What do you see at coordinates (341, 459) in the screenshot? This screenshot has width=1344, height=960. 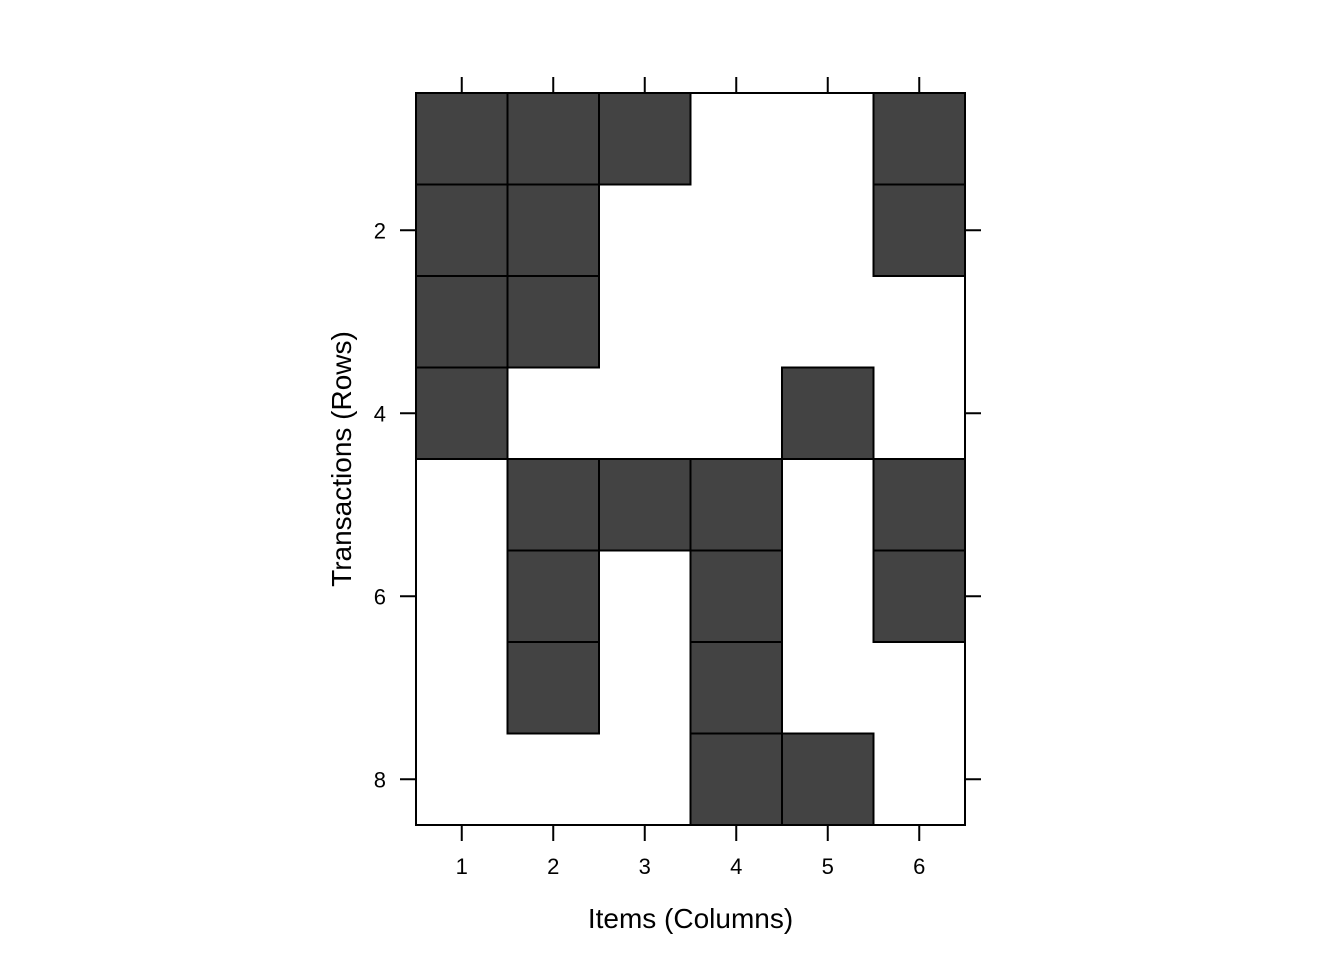 I see `y-axis-title: Transactions (Rows)` at bounding box center [341, 459].